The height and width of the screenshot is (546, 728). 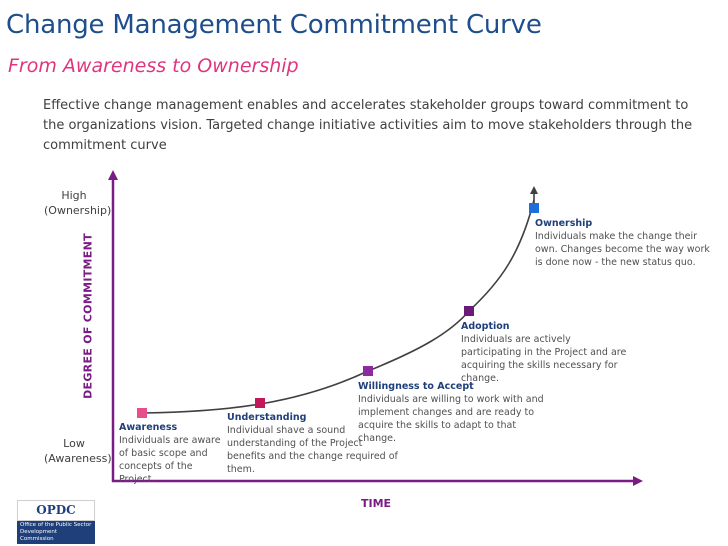 What do you see at coordinates (78, 458) in the screenshot?
I see `y-low-sub: (Awareness)` at bounding box center [78, 458].